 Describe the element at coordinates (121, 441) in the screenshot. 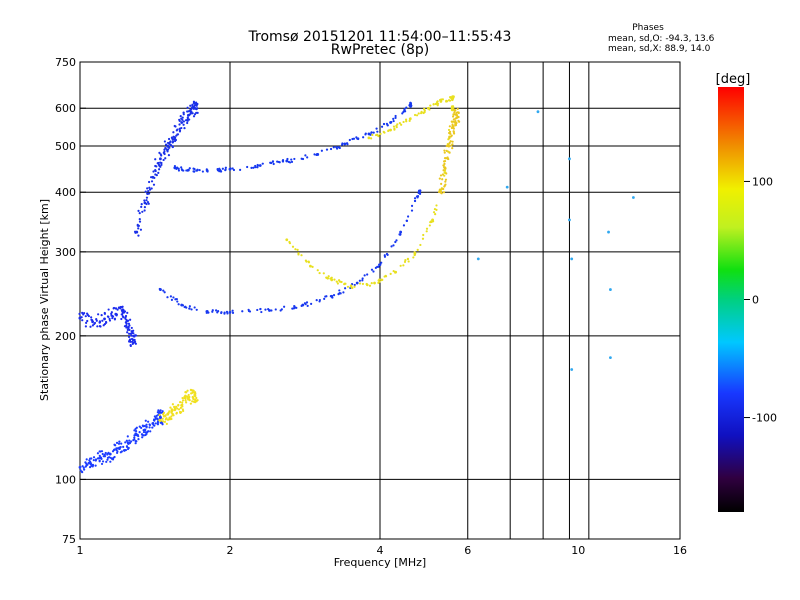

I see `trace` at that location.